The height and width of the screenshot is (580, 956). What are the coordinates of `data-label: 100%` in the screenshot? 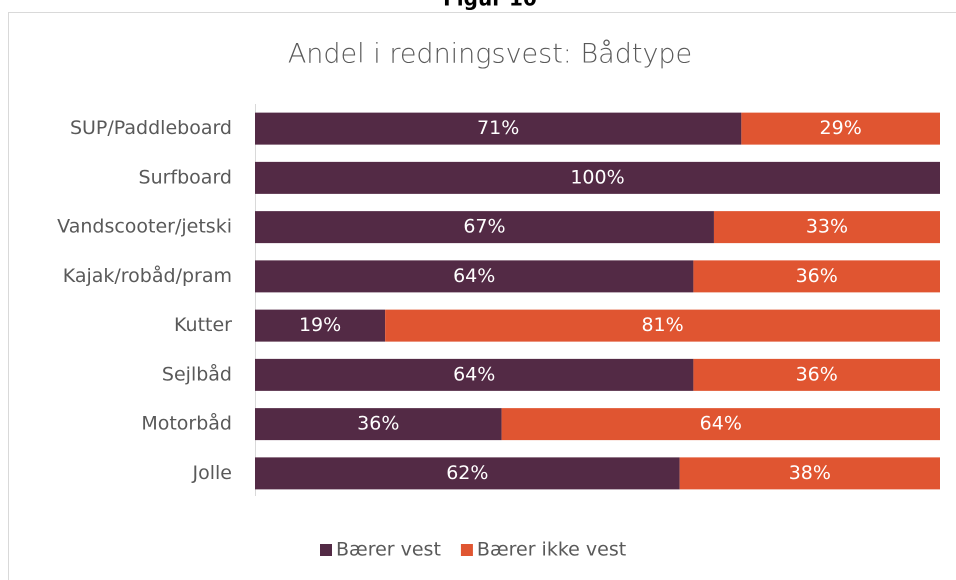 It's located at (597, 177).